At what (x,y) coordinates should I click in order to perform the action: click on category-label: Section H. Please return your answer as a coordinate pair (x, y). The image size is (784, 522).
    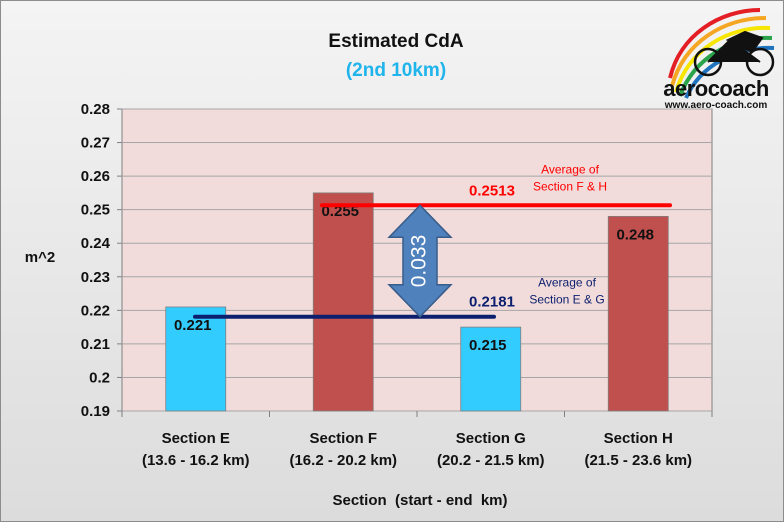
    Looking at the image, I should click on (638, 438).